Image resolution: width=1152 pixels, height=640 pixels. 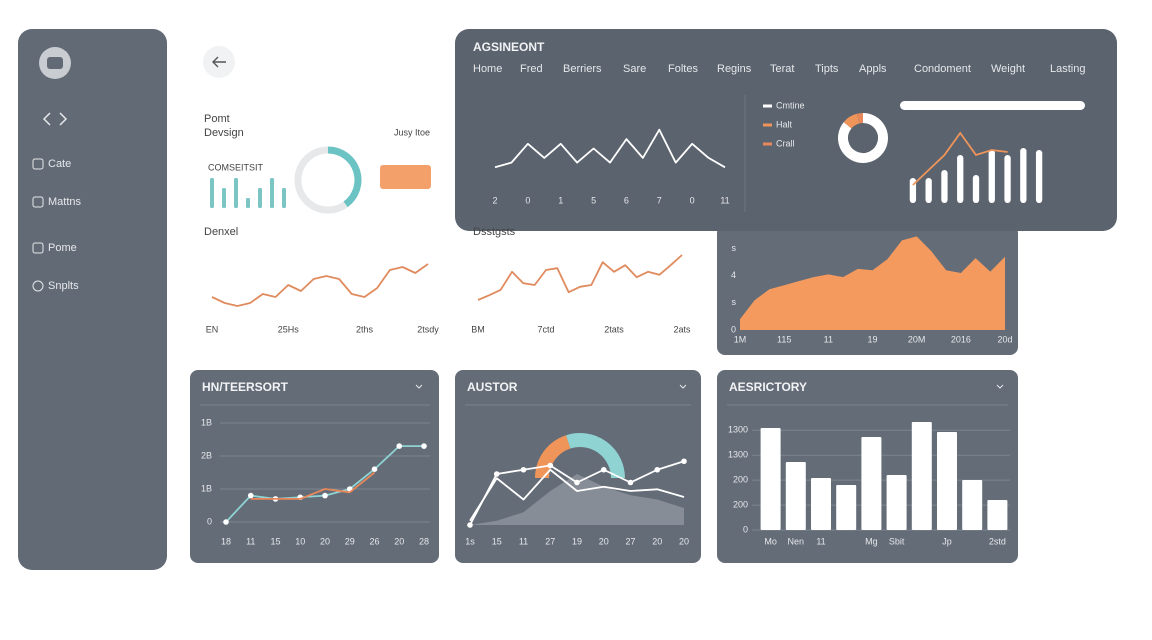 What do you see at coordinates (531, 69) in the screenshot?
I see `nav-item: Fred` at bounding box center [531, 69].